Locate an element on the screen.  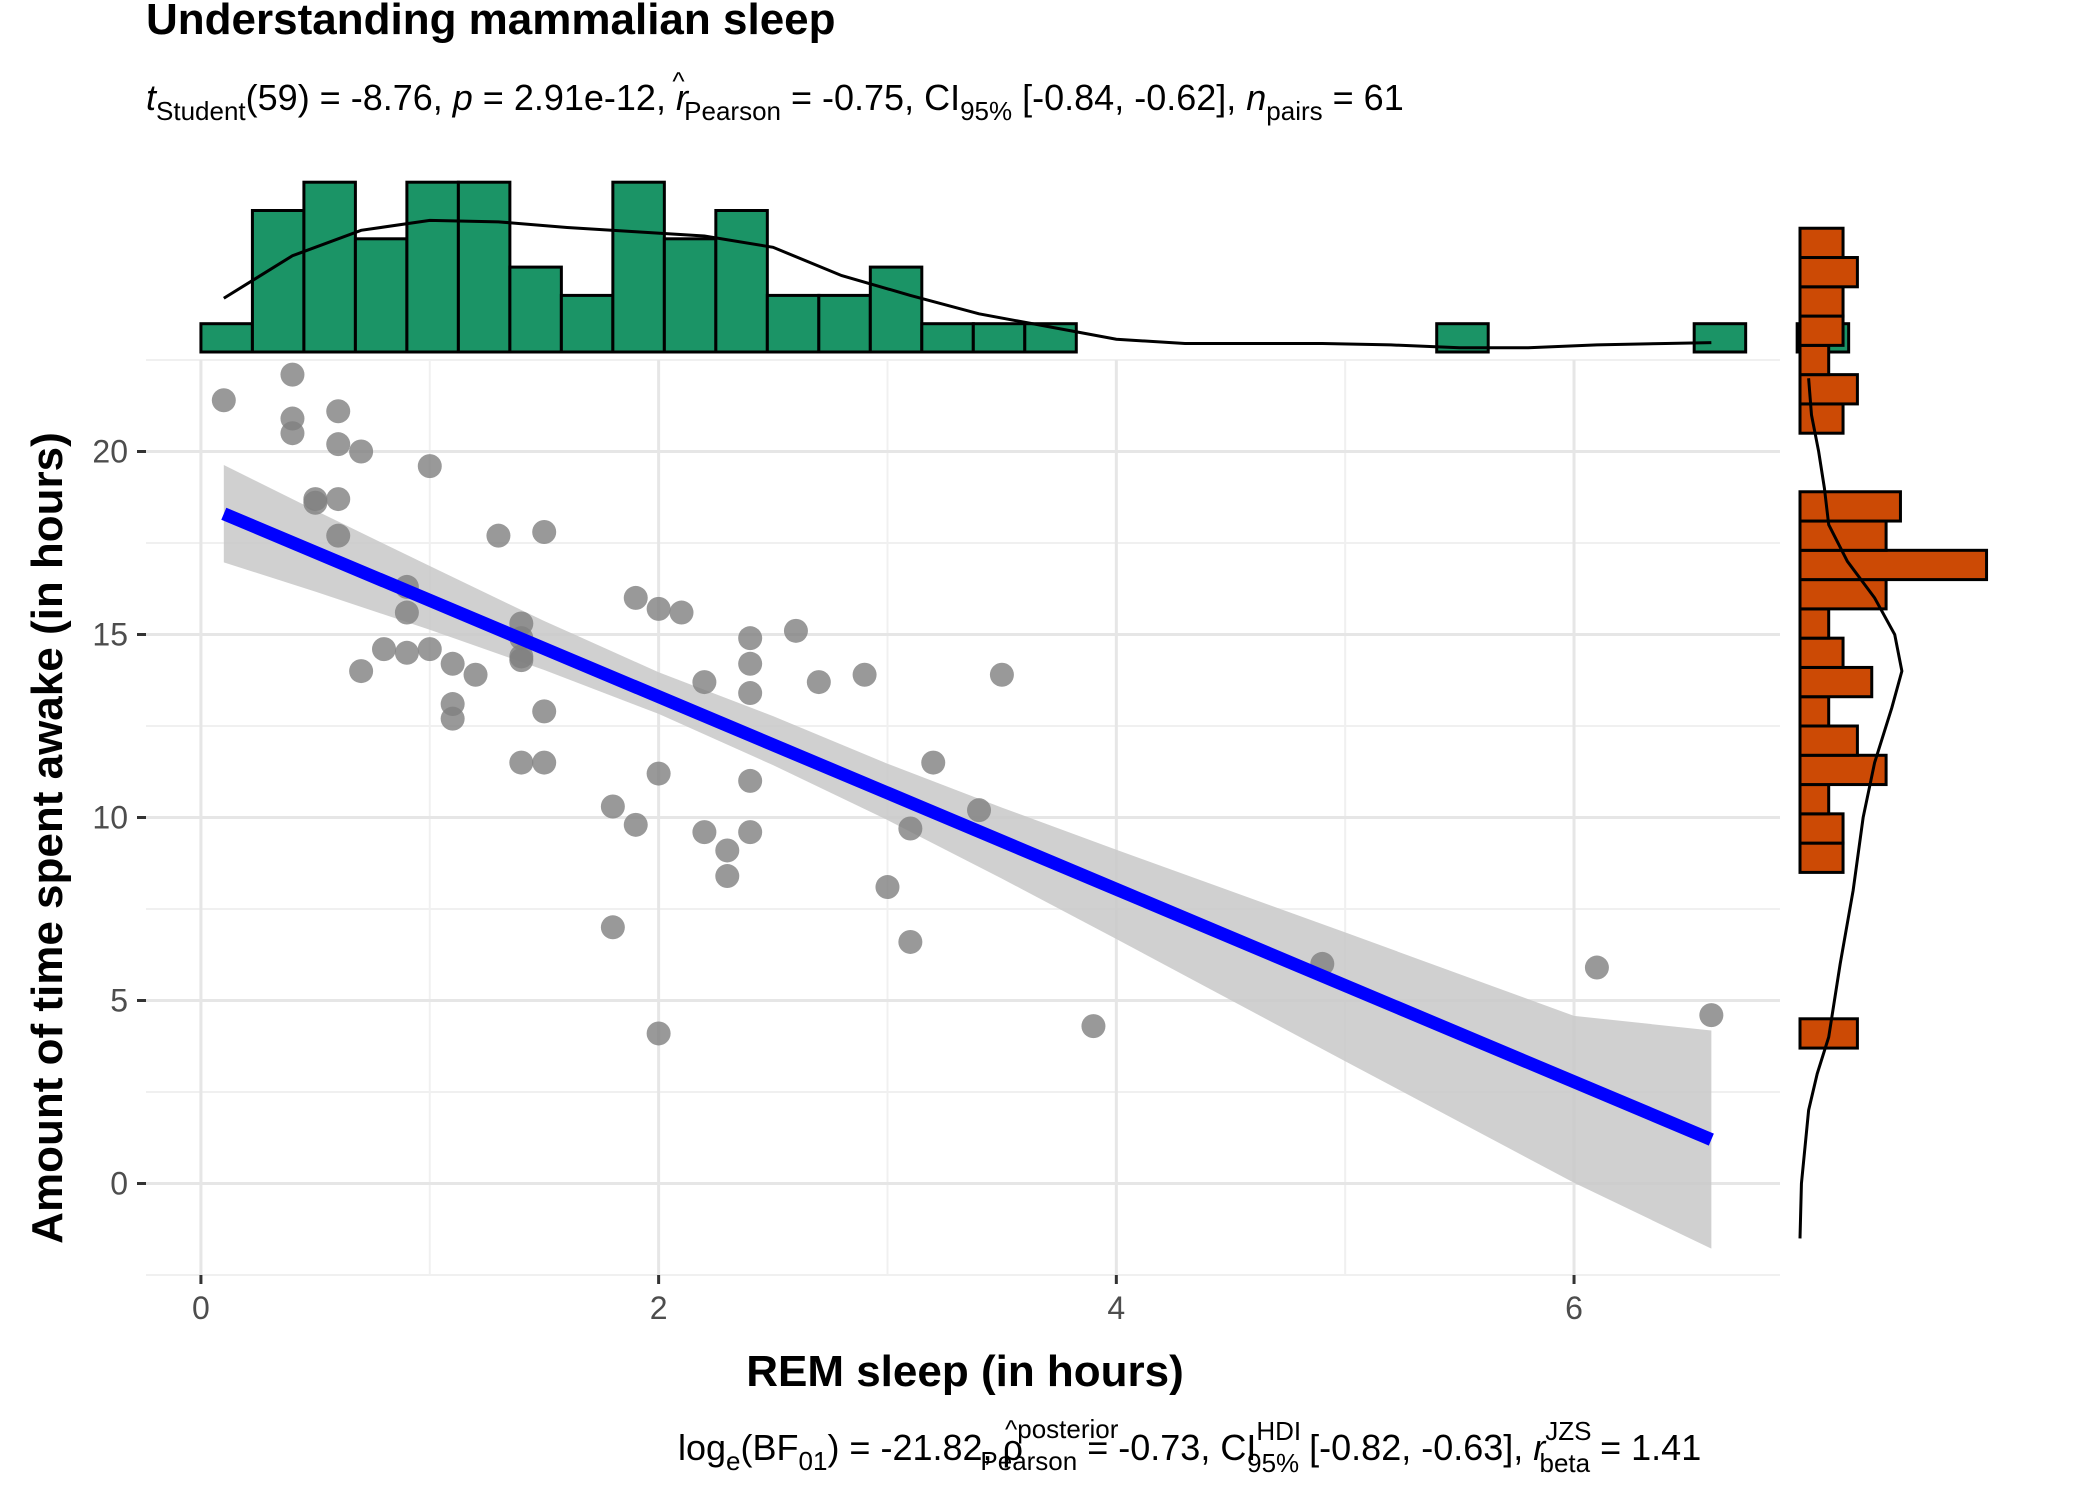
right-density-curve is located at coordinates (1851, 808).